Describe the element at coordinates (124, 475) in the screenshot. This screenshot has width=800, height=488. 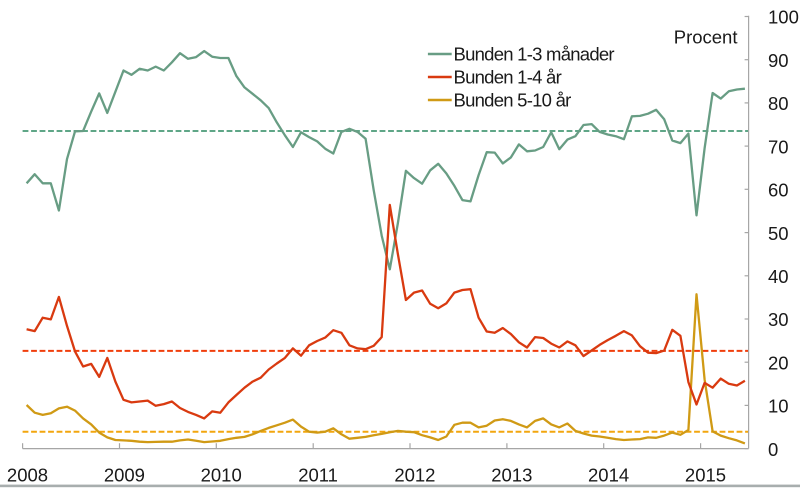
I see `svg-text: 2009` at that location.